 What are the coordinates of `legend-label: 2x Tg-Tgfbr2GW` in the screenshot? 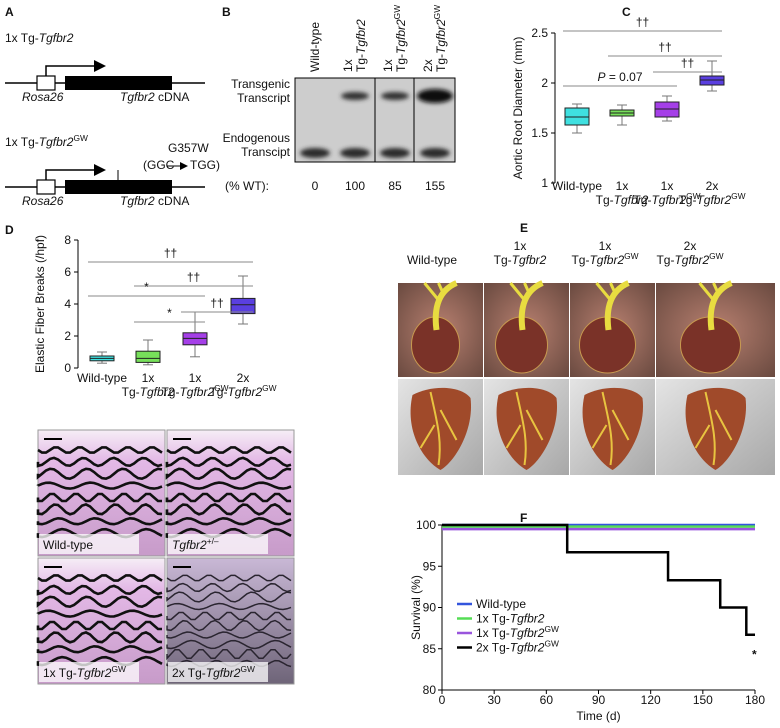 It's located at (517, 647).